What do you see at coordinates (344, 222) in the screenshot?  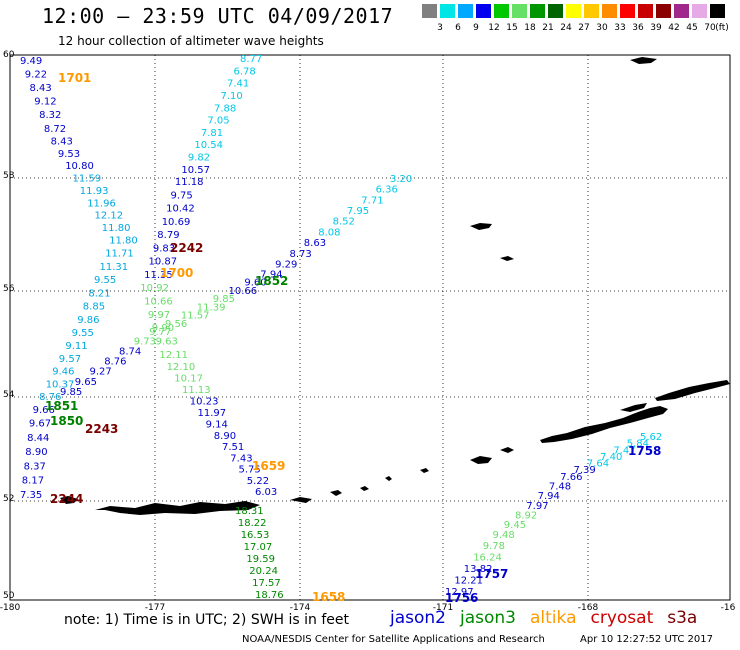 I see `wave-height-value: 8.52` at bounding box center [344, 222].